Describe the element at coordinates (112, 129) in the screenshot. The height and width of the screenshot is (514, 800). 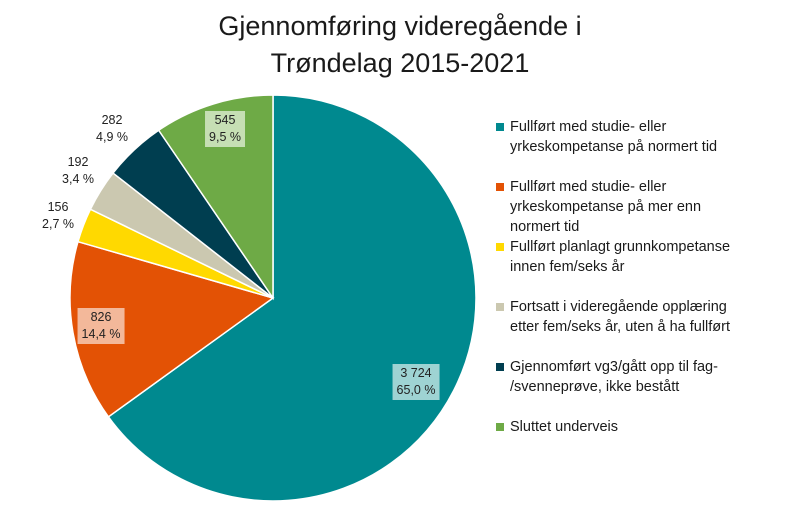
I see `data-label-slice-5: 282 4,9 %` at that location.